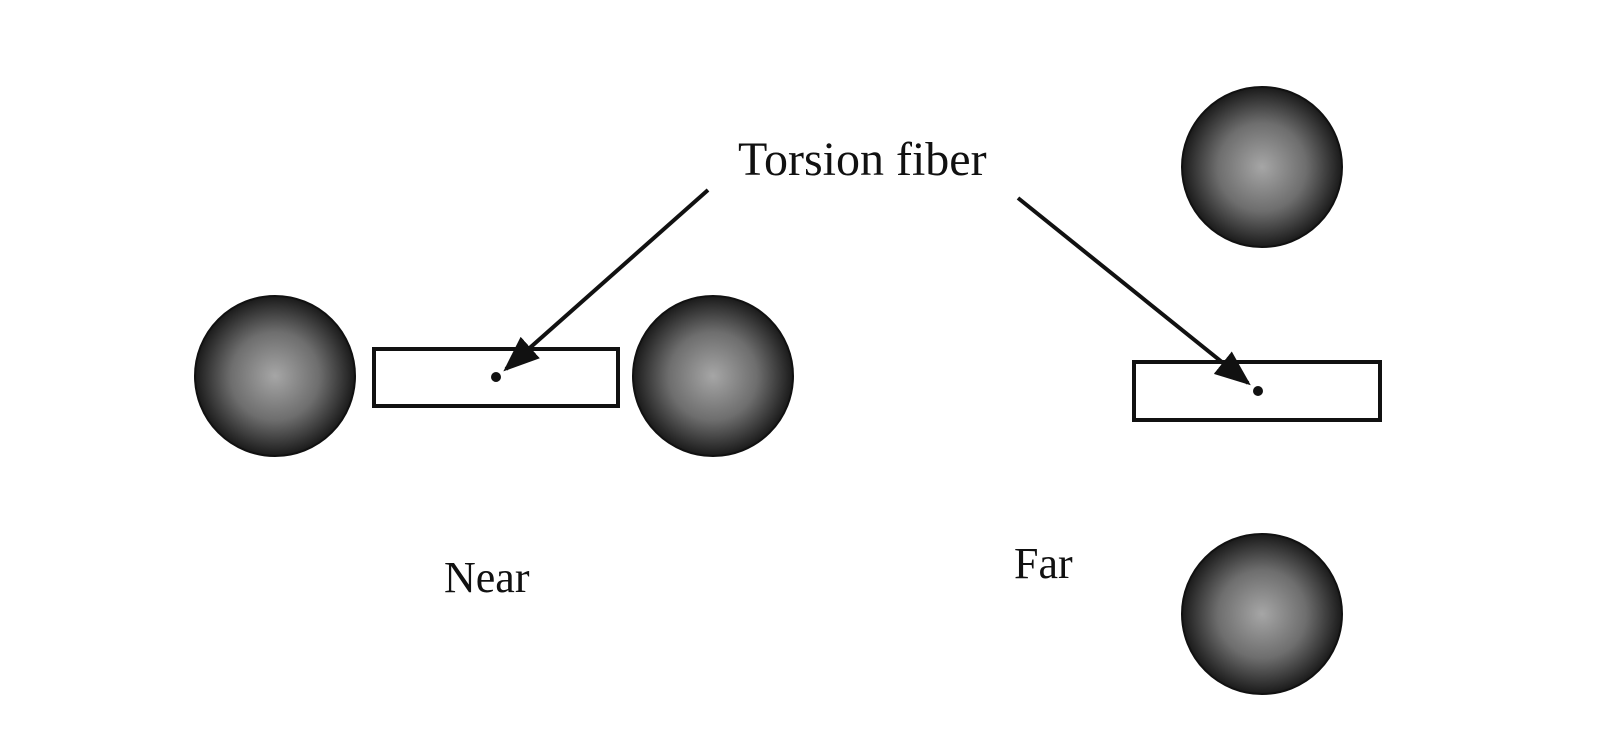 This screenshot has width=1600, height=750. Describe the element at coordinates (1043, 563) in the screenshot. I see `far-label: Far` at that location.